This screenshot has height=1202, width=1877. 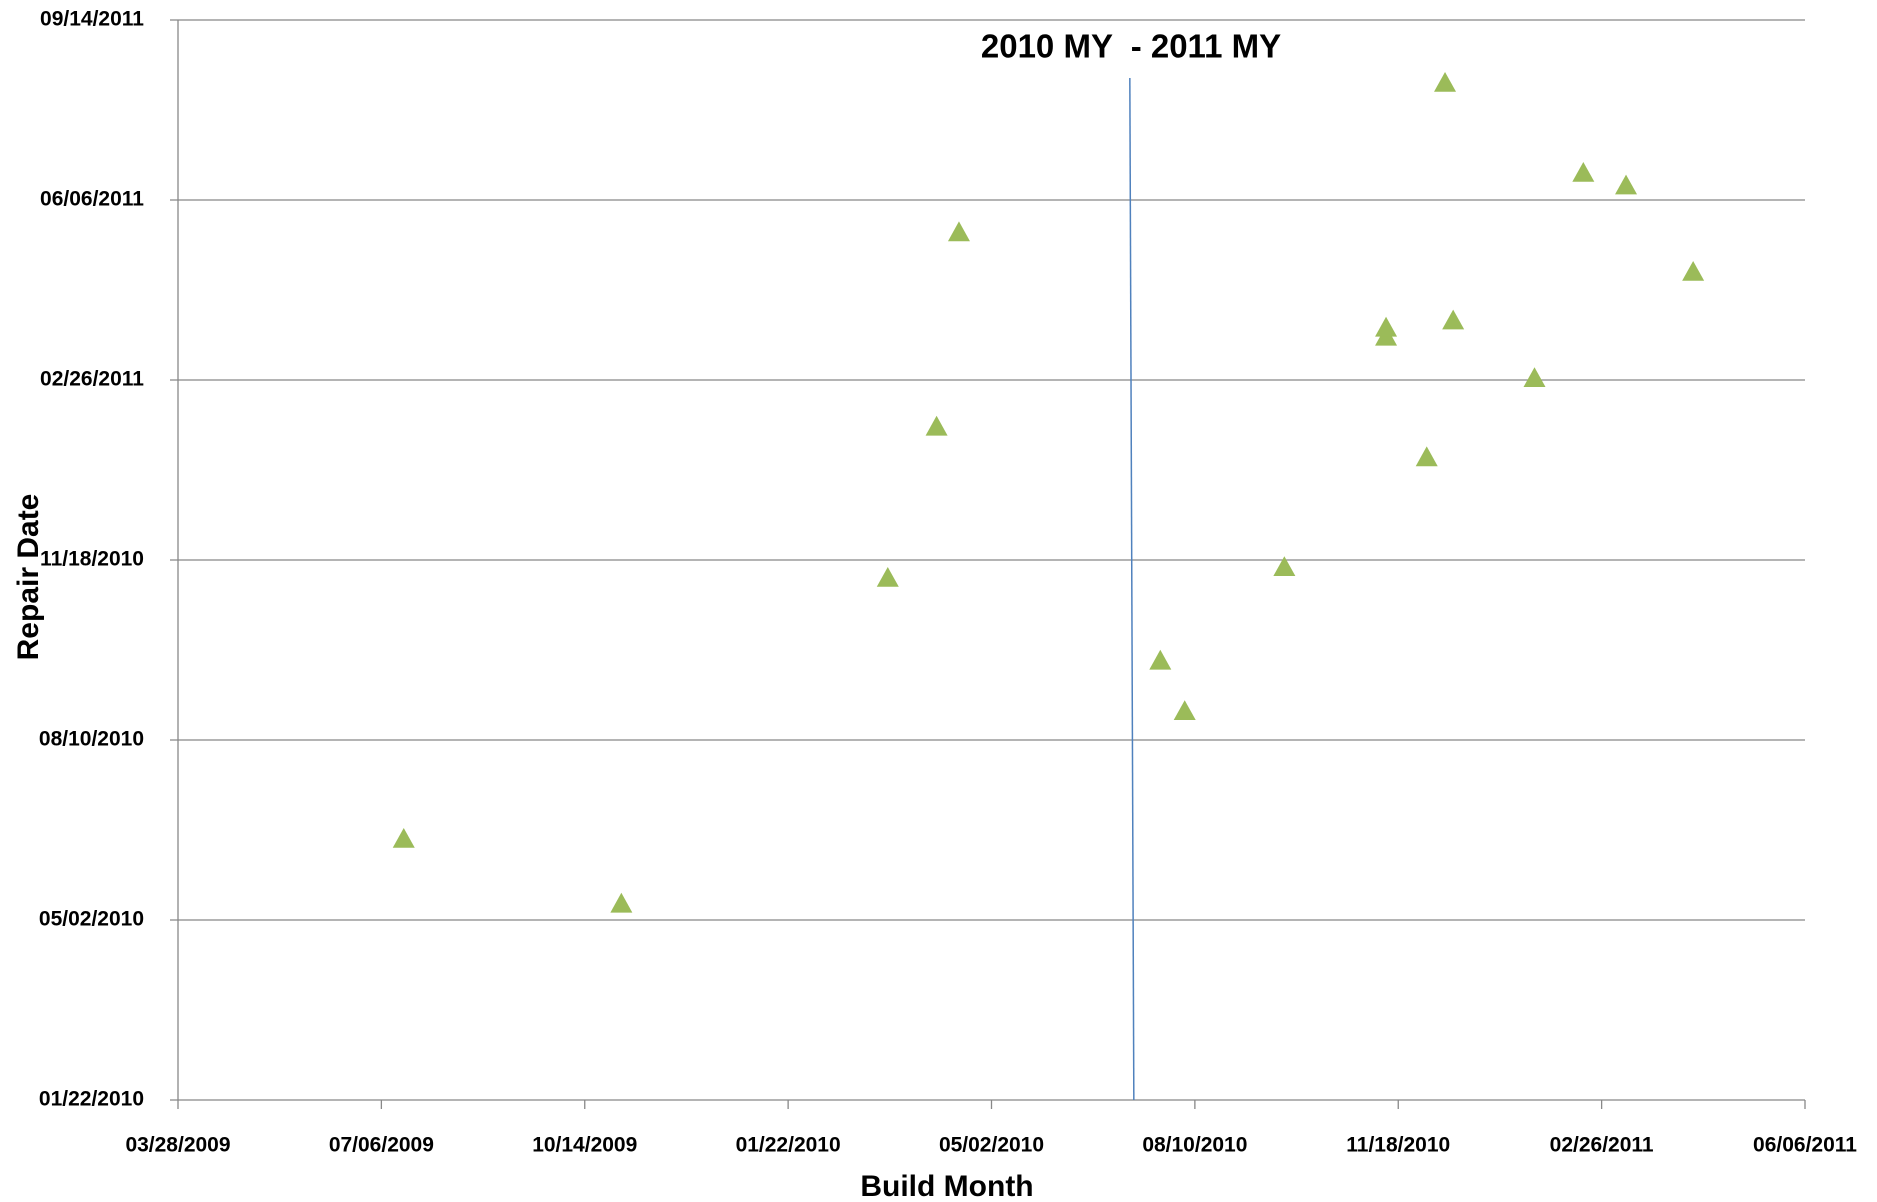 I want to click on x-tick-label: 11/18/2010, so click(x=1398, y=1145).